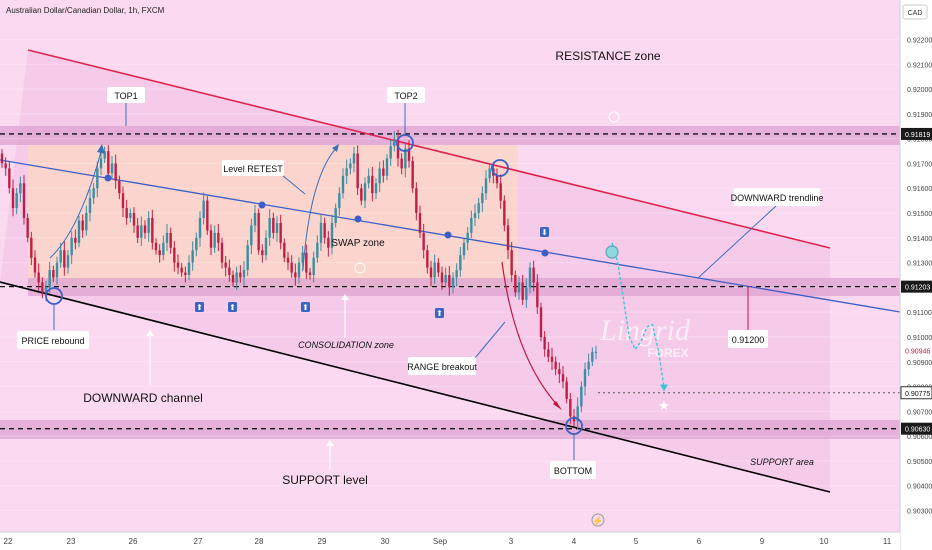  I want to click on price-tag: 0.91819, so click(917, 135).